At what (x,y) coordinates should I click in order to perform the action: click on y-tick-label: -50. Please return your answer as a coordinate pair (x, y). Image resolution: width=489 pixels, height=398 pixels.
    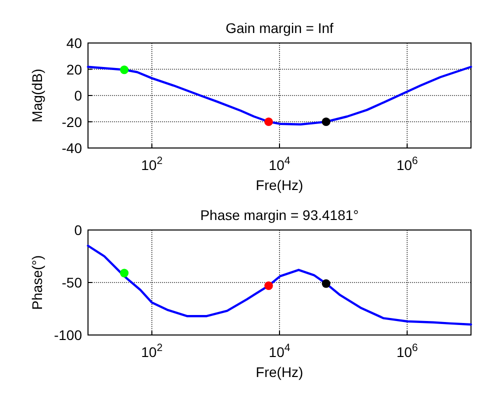
    Looking at the image, I should click on (72, 282).